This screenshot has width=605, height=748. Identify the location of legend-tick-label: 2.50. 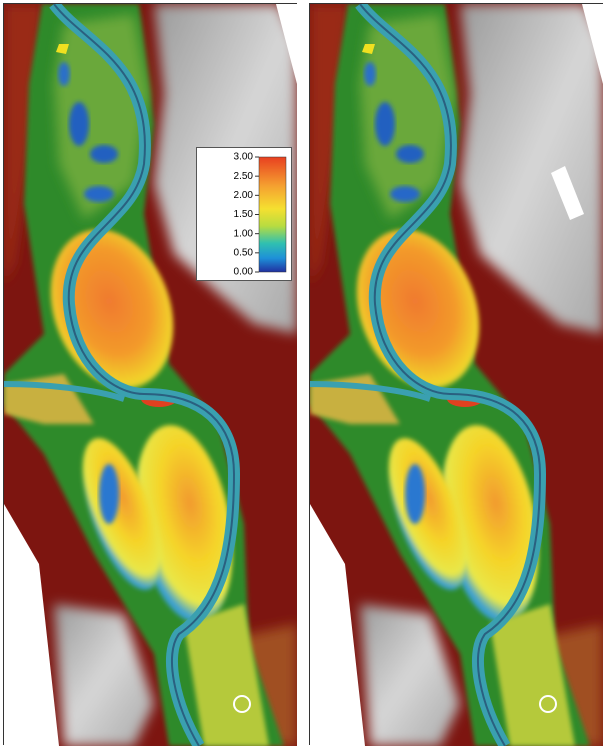
(244, 176).